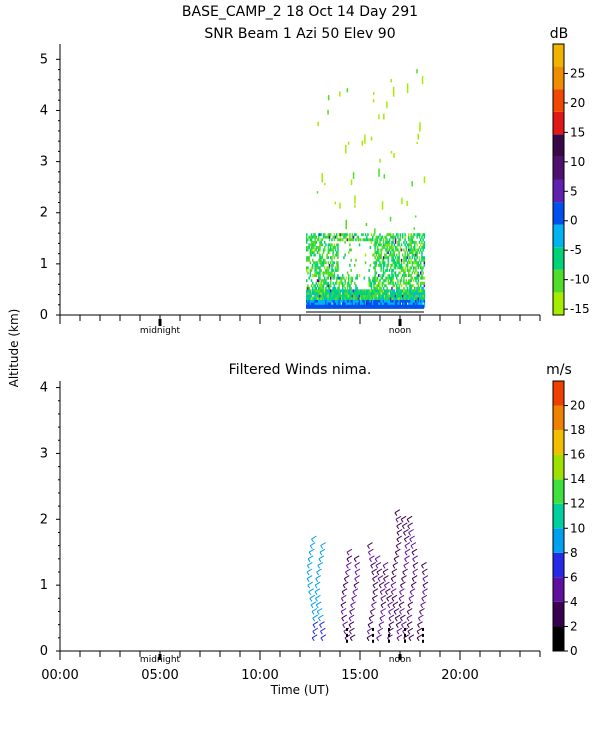 The image size is (600, 750). I want to click on snr-heatmap, so click(366, 189).